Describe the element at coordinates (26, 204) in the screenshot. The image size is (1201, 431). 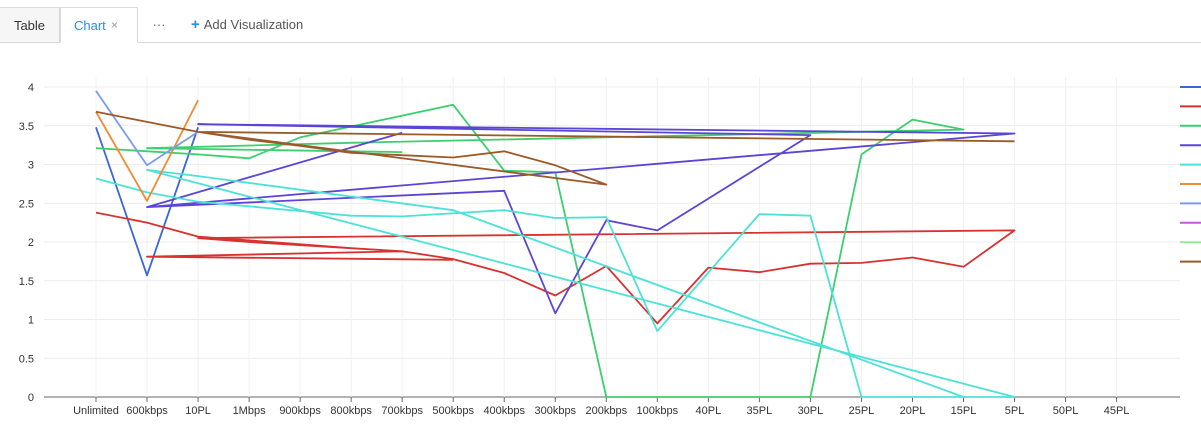
I see `y-tick-label: 2.5` at that location.